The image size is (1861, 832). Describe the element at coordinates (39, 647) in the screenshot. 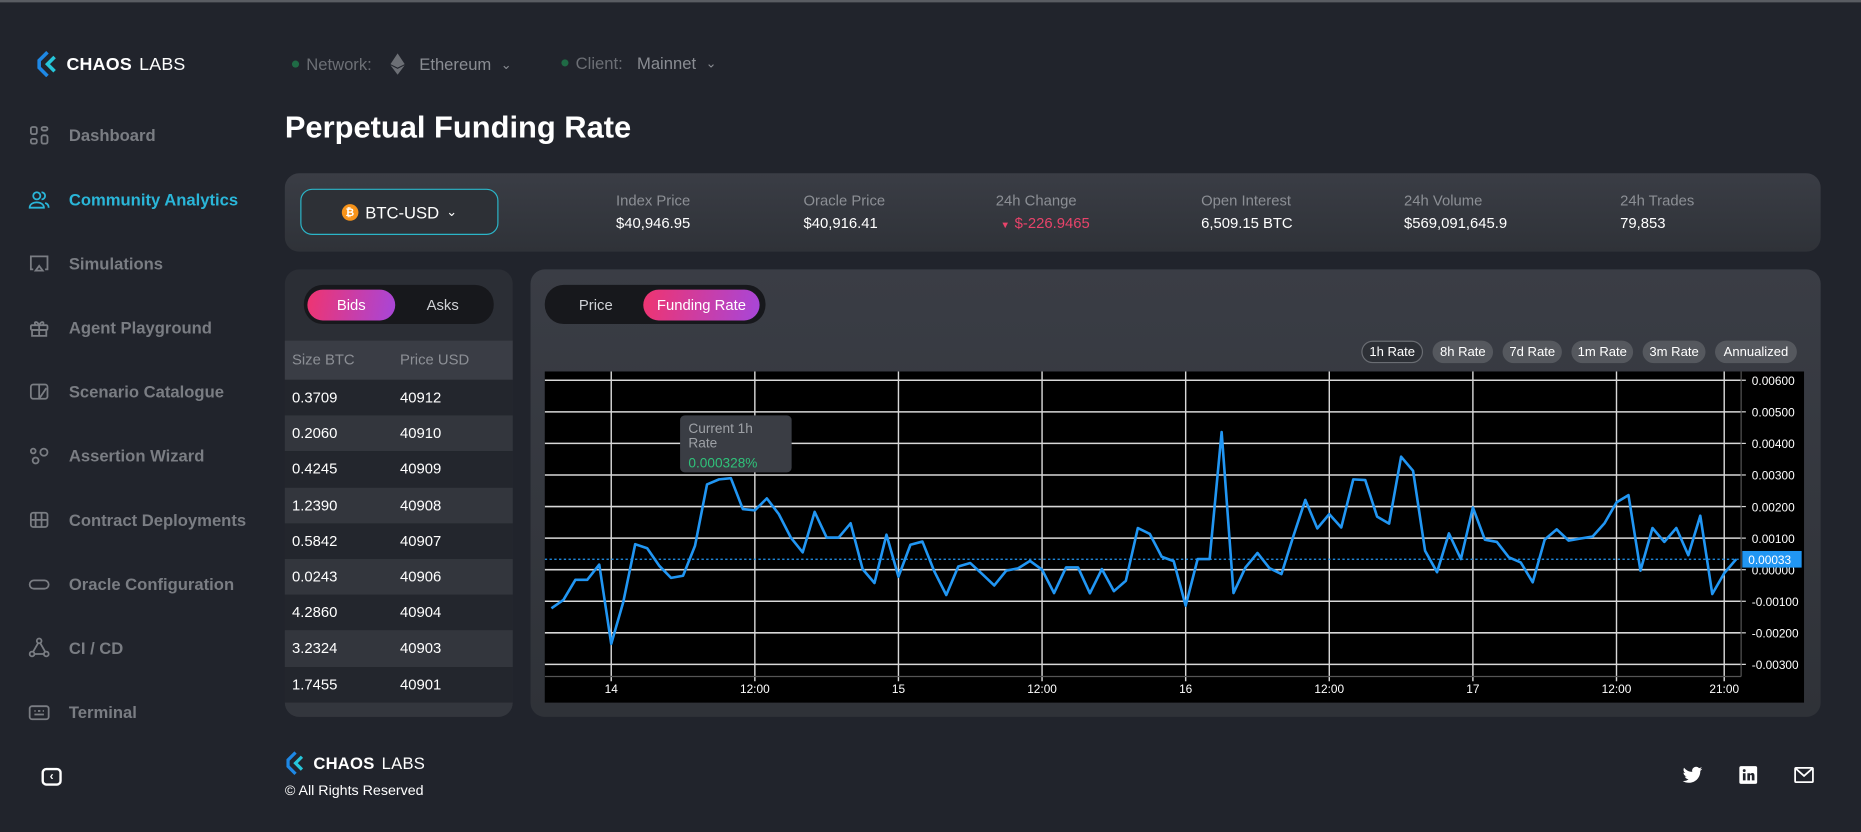

I see `nodes-icon` at that location.